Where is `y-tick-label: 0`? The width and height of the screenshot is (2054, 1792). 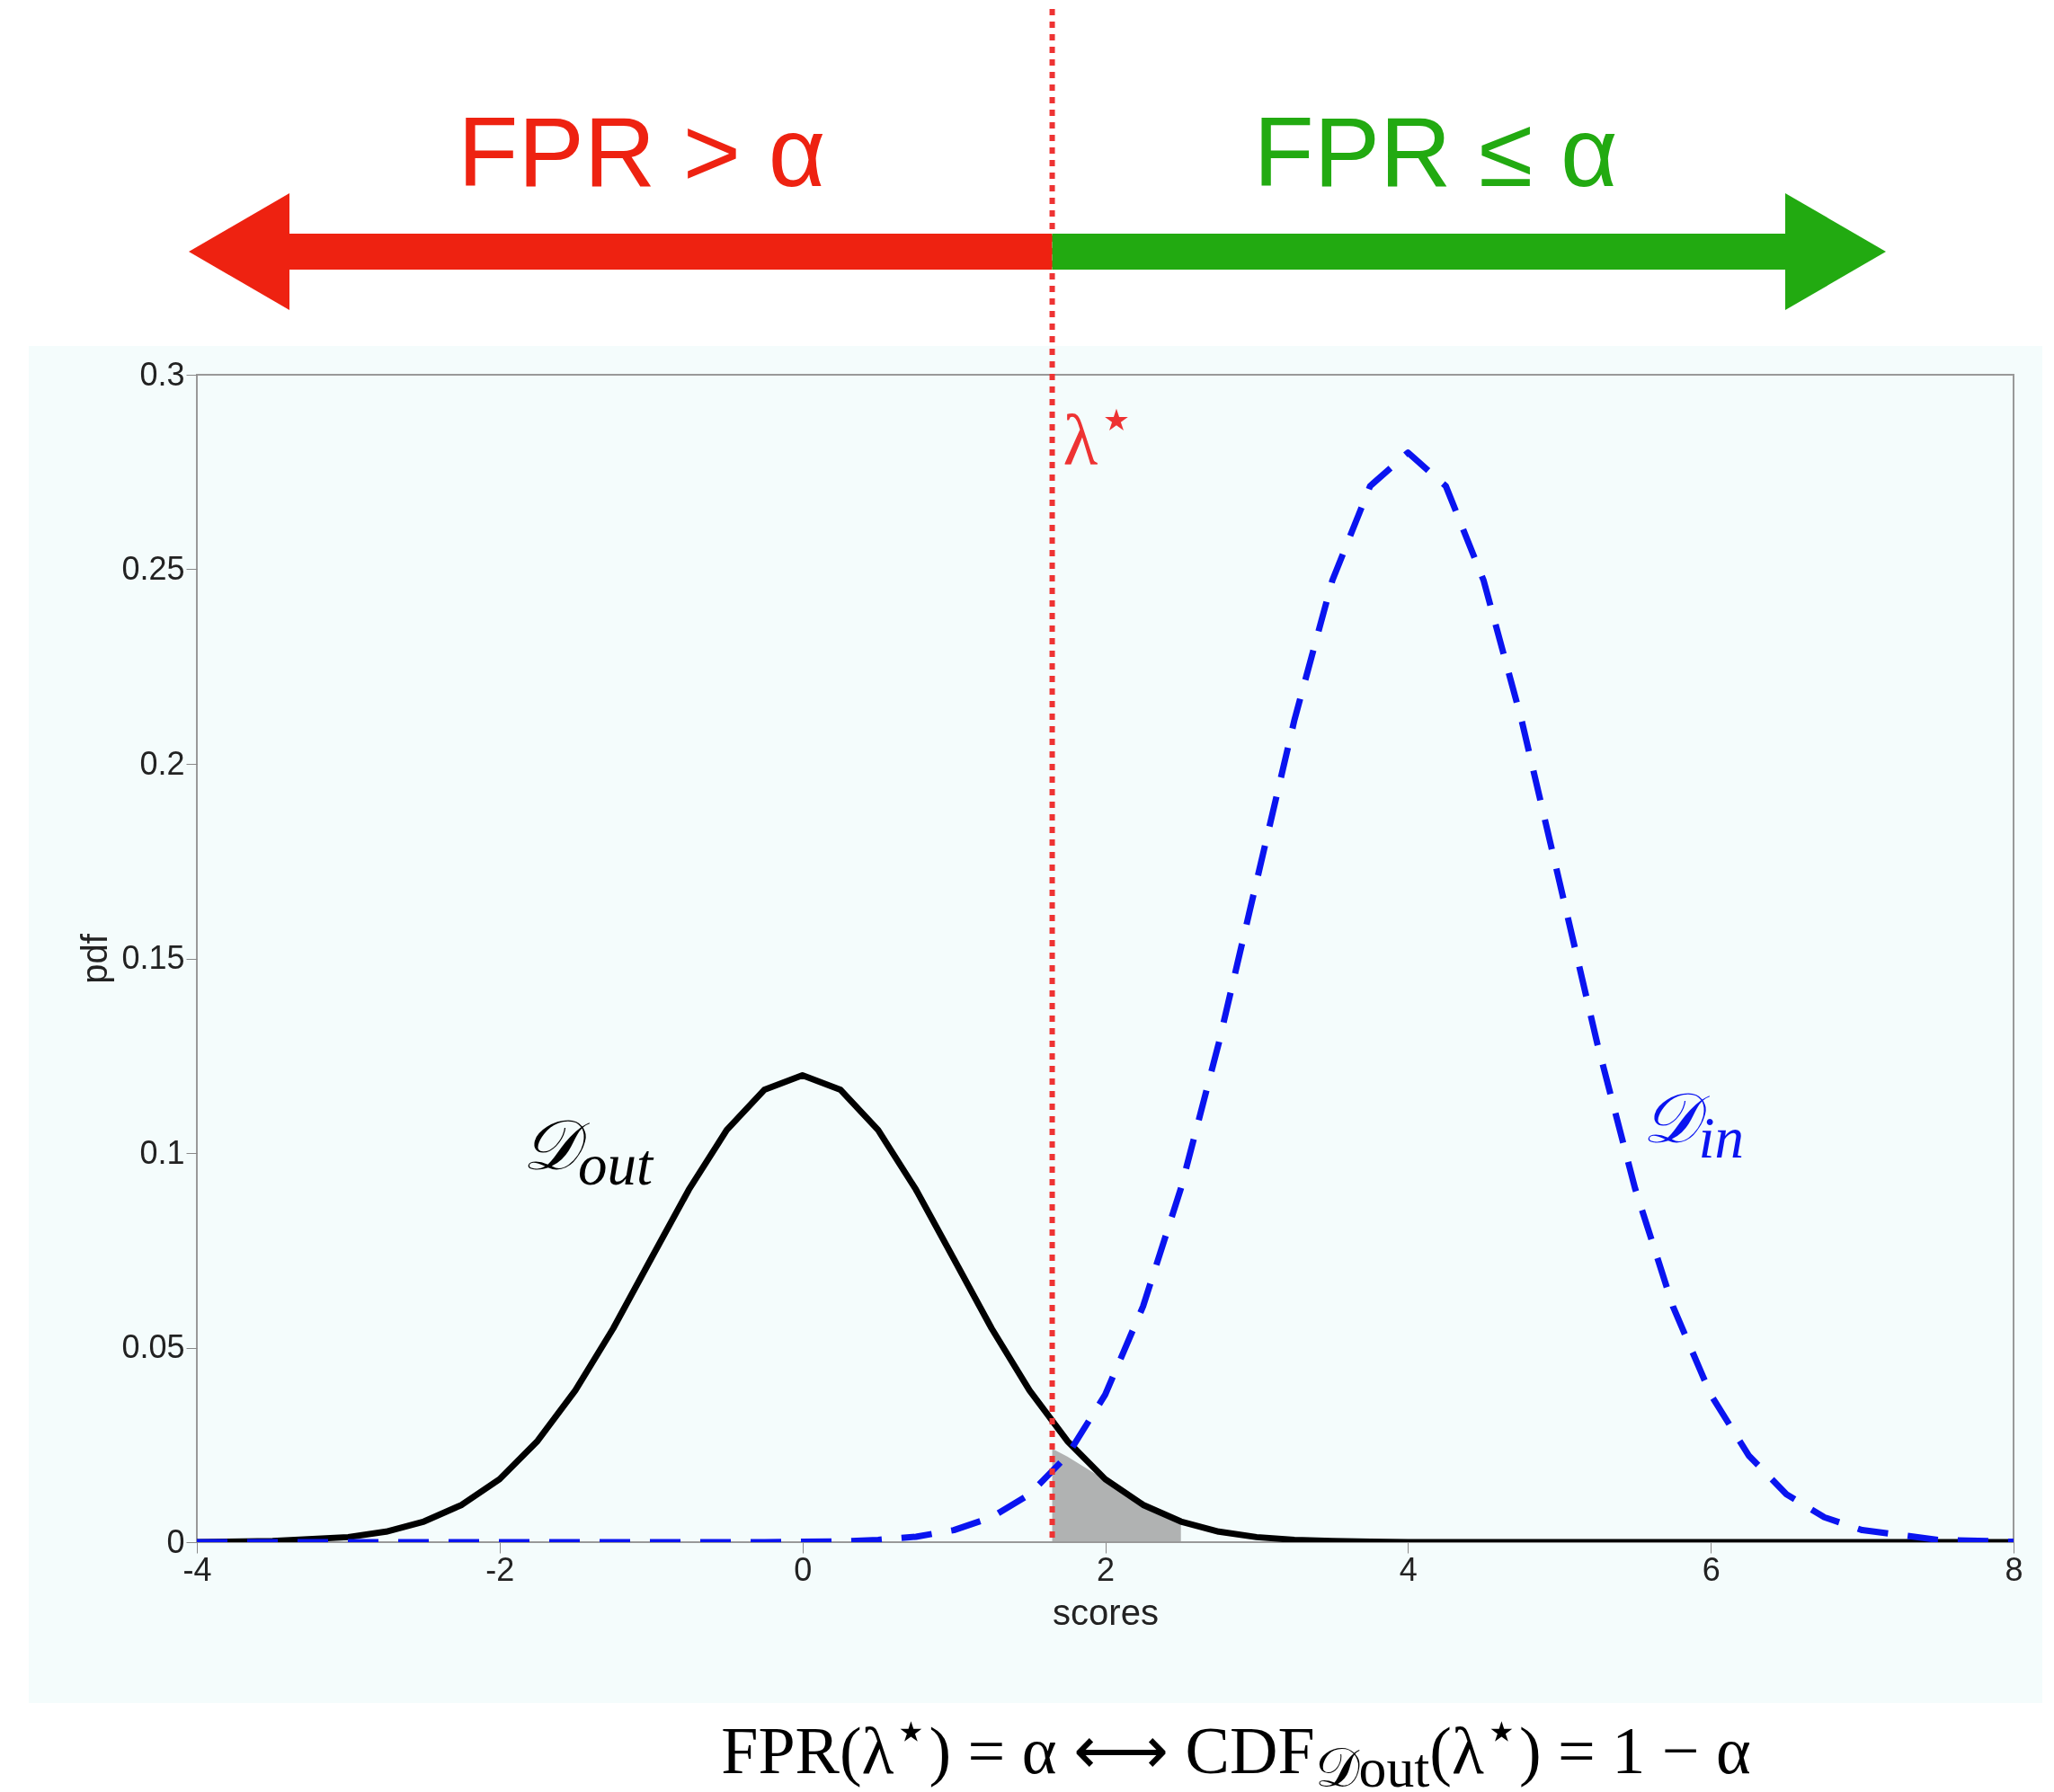
y-tick-label: 0 is located at coordinates (176, 1541).